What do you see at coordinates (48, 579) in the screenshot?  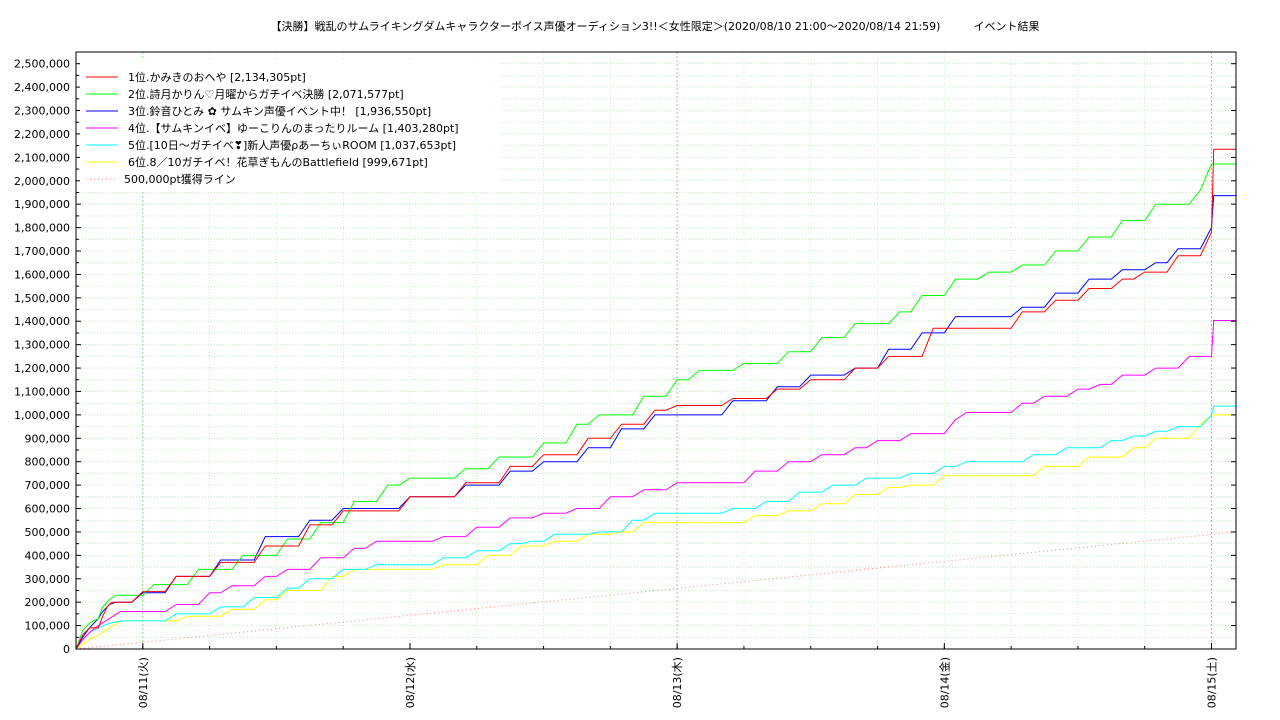 I see `y-tick-label: 300,000` at bounding box center [48, 579].